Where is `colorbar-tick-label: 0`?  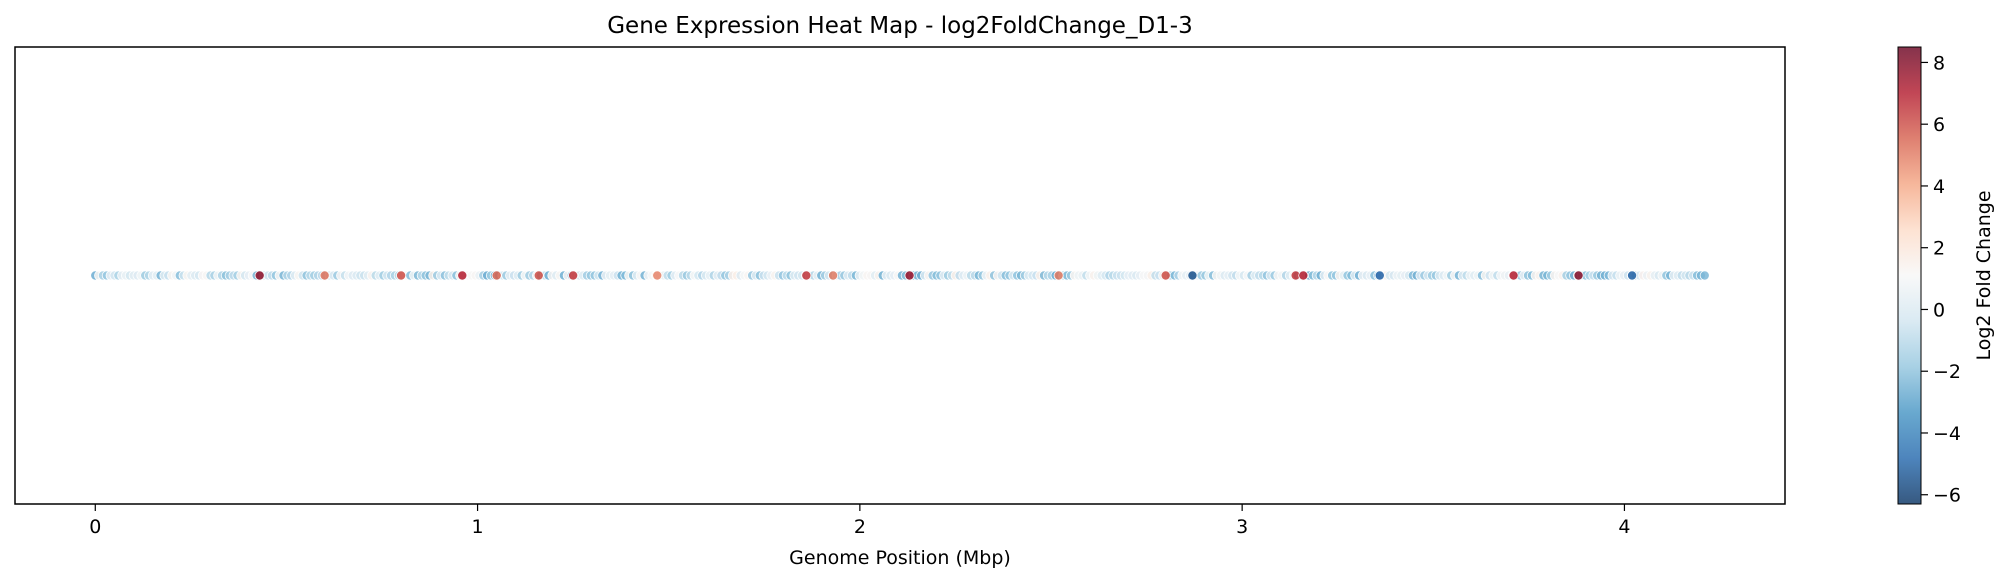 colorbar-tick-label: 0 is located at coordinates (1939, 310).